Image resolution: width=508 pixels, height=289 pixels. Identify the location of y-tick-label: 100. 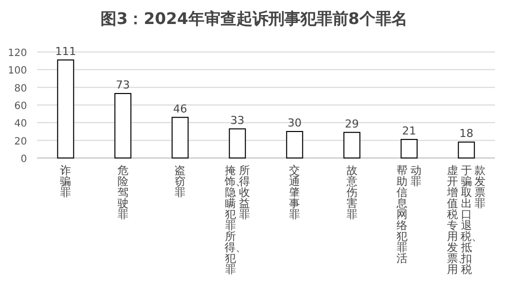
(17, 71).